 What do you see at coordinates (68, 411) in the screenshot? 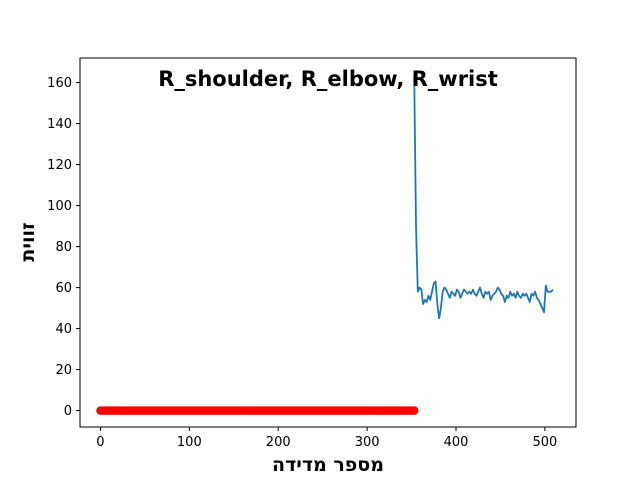
I see `y-tick-label: 0` at bounding box center [68, 411].